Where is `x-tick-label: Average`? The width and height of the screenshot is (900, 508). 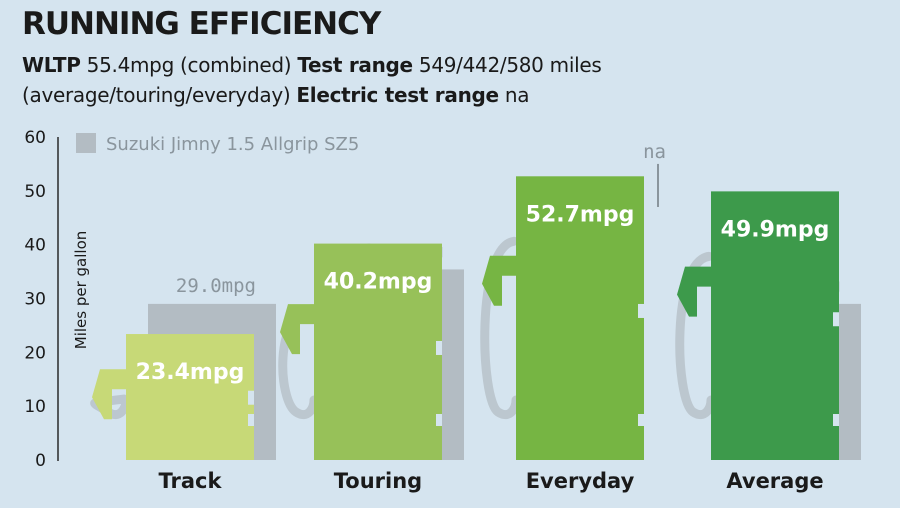
x-tick-label: Average is located at coordinates (774, 481).